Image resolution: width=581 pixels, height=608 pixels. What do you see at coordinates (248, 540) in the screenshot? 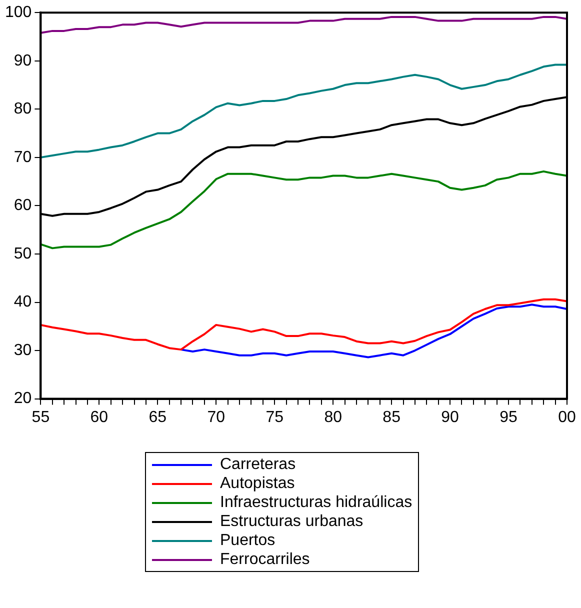
I see `legend-label: Puertos` at bounding box center [248, 540].